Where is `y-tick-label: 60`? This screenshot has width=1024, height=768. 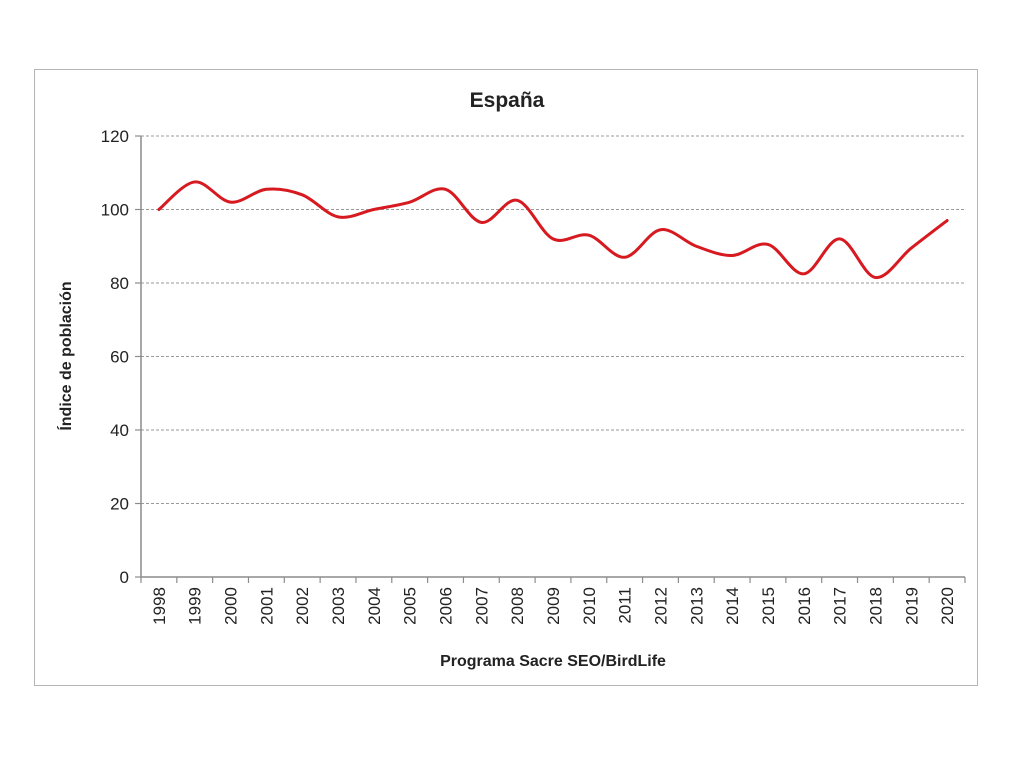
y-tick-label: 60 is located at coordinates (119, 357).